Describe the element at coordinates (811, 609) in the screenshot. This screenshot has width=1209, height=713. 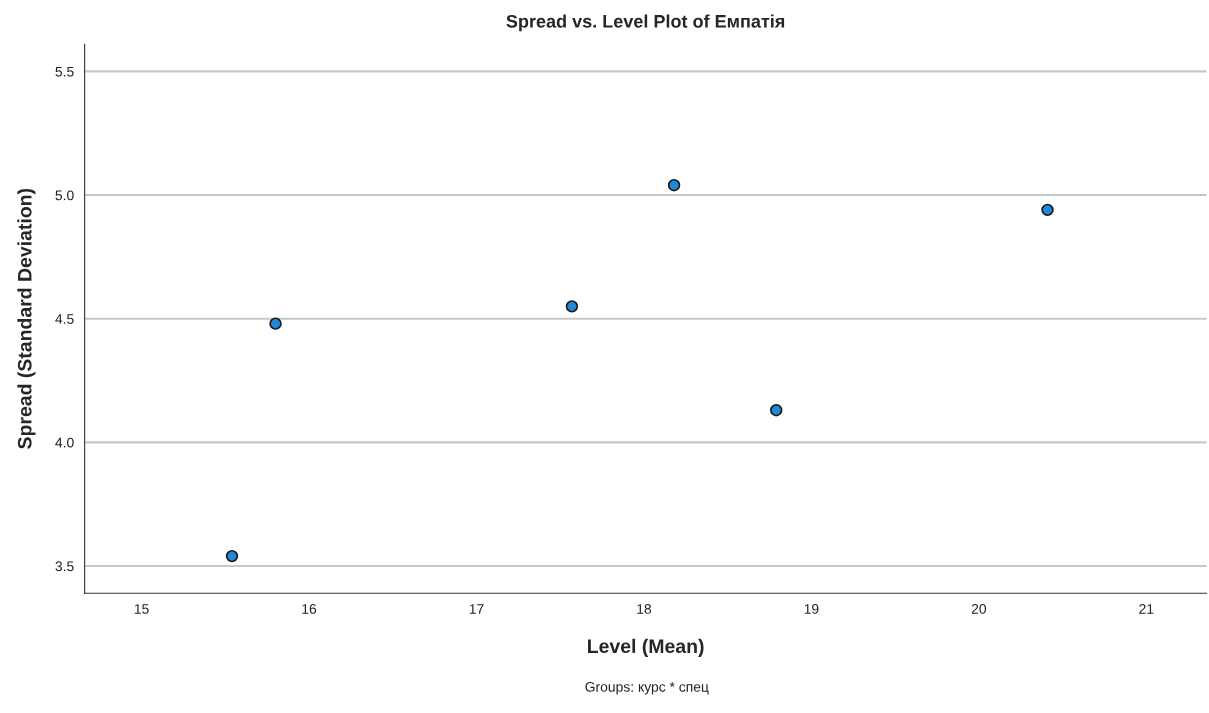
I see `x-tick-label: 19` at that location.